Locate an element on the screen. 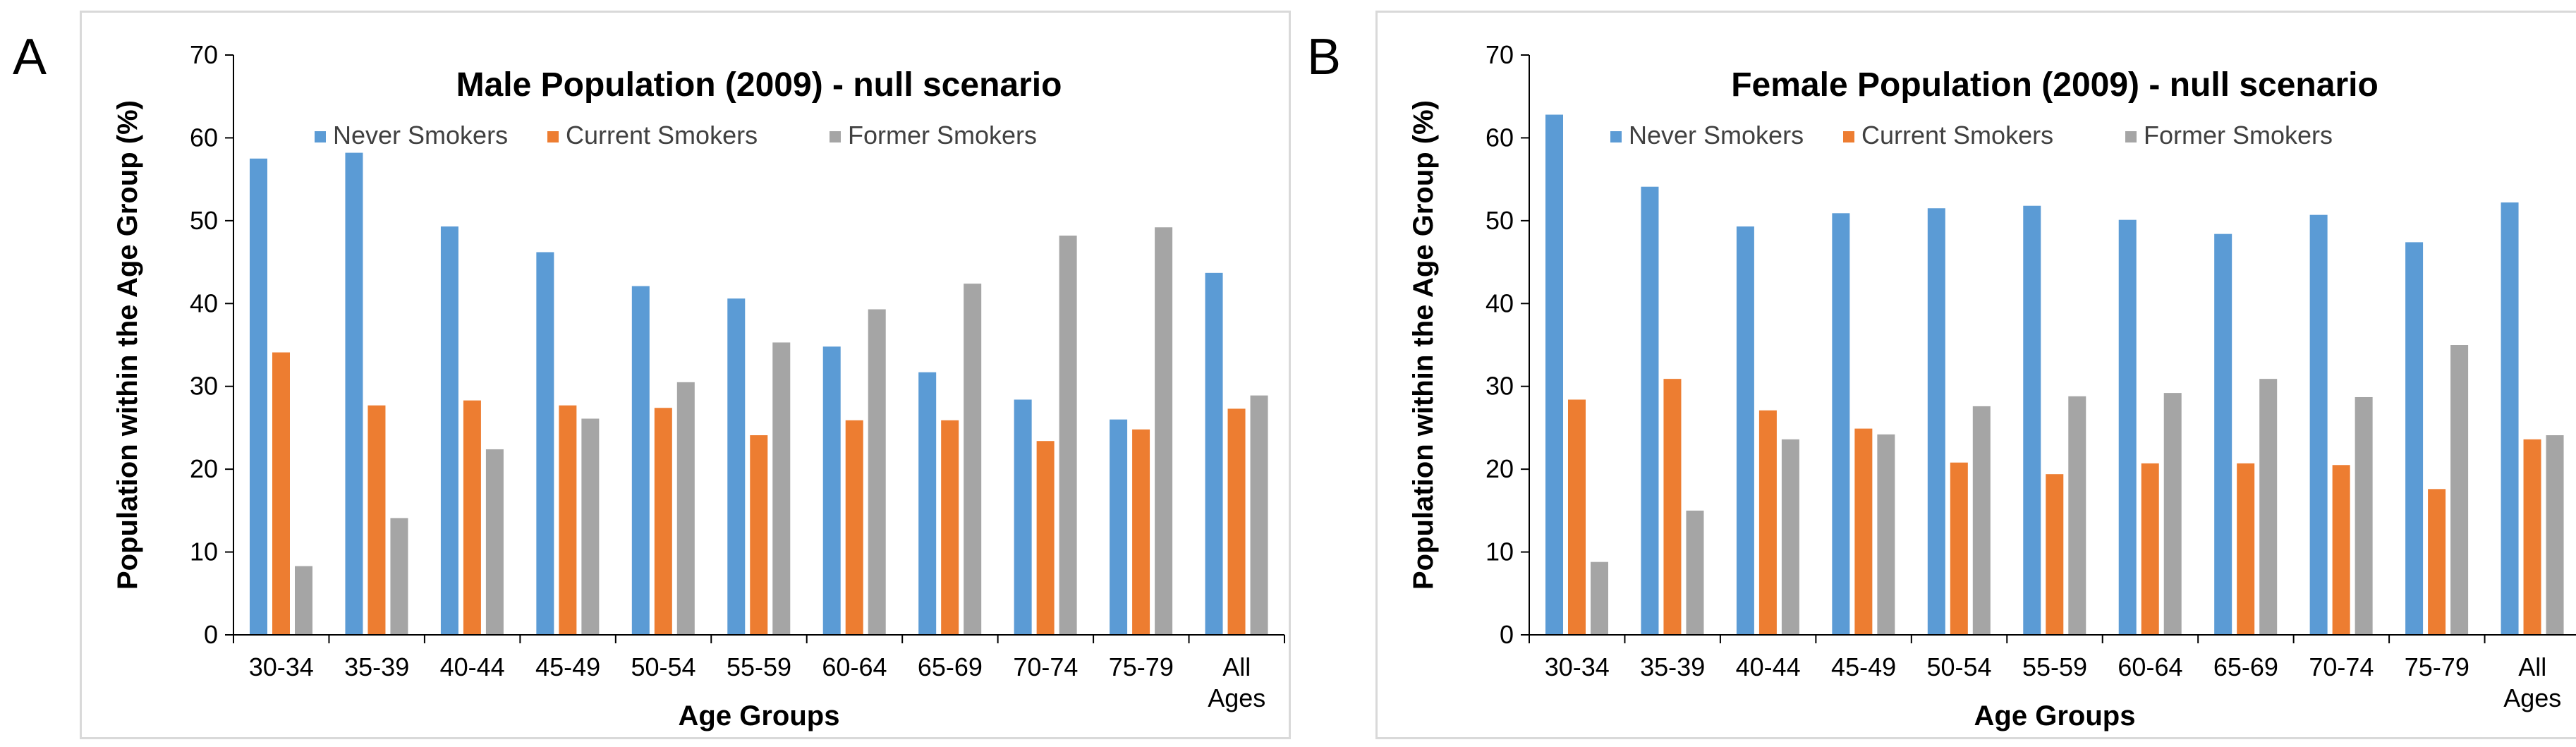  panel-label-b: B is located at coordinates (1324, 57).